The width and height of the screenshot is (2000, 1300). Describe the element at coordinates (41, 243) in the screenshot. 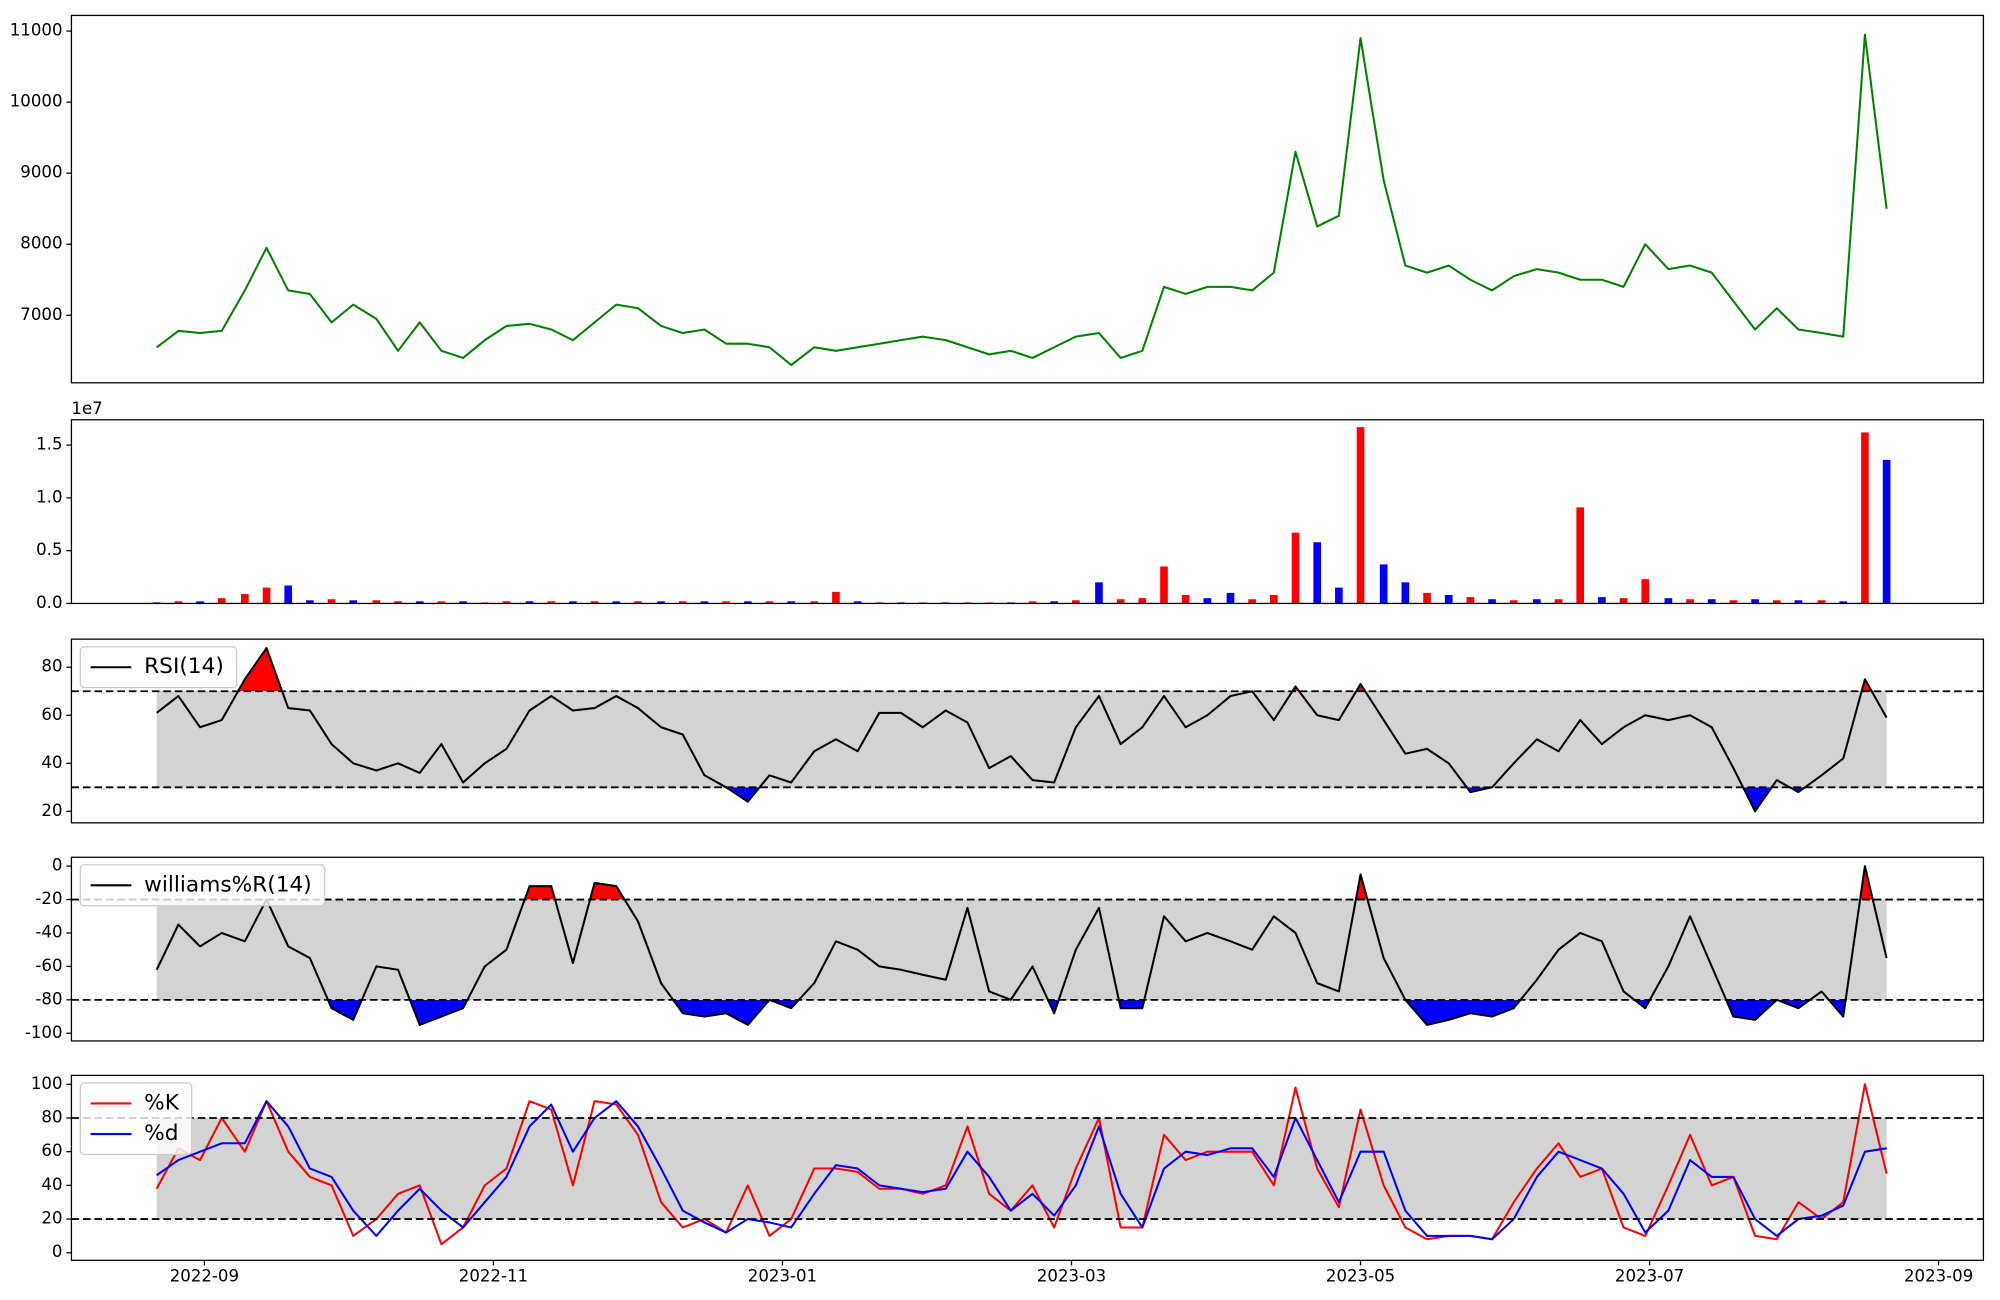

I see `y-tick-label: 8000` at that location.